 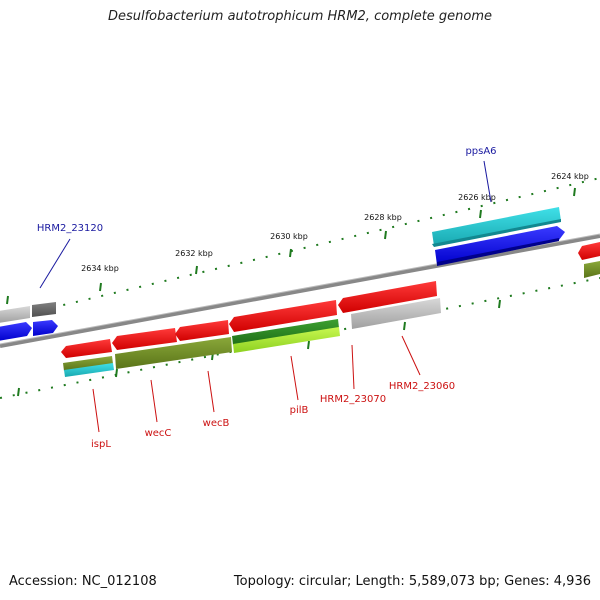 What do you see at coordinates (480, 151) in the screenshot?
I see `gene-label-ppsA6: ppsA6` at bounding box center [480, 151].